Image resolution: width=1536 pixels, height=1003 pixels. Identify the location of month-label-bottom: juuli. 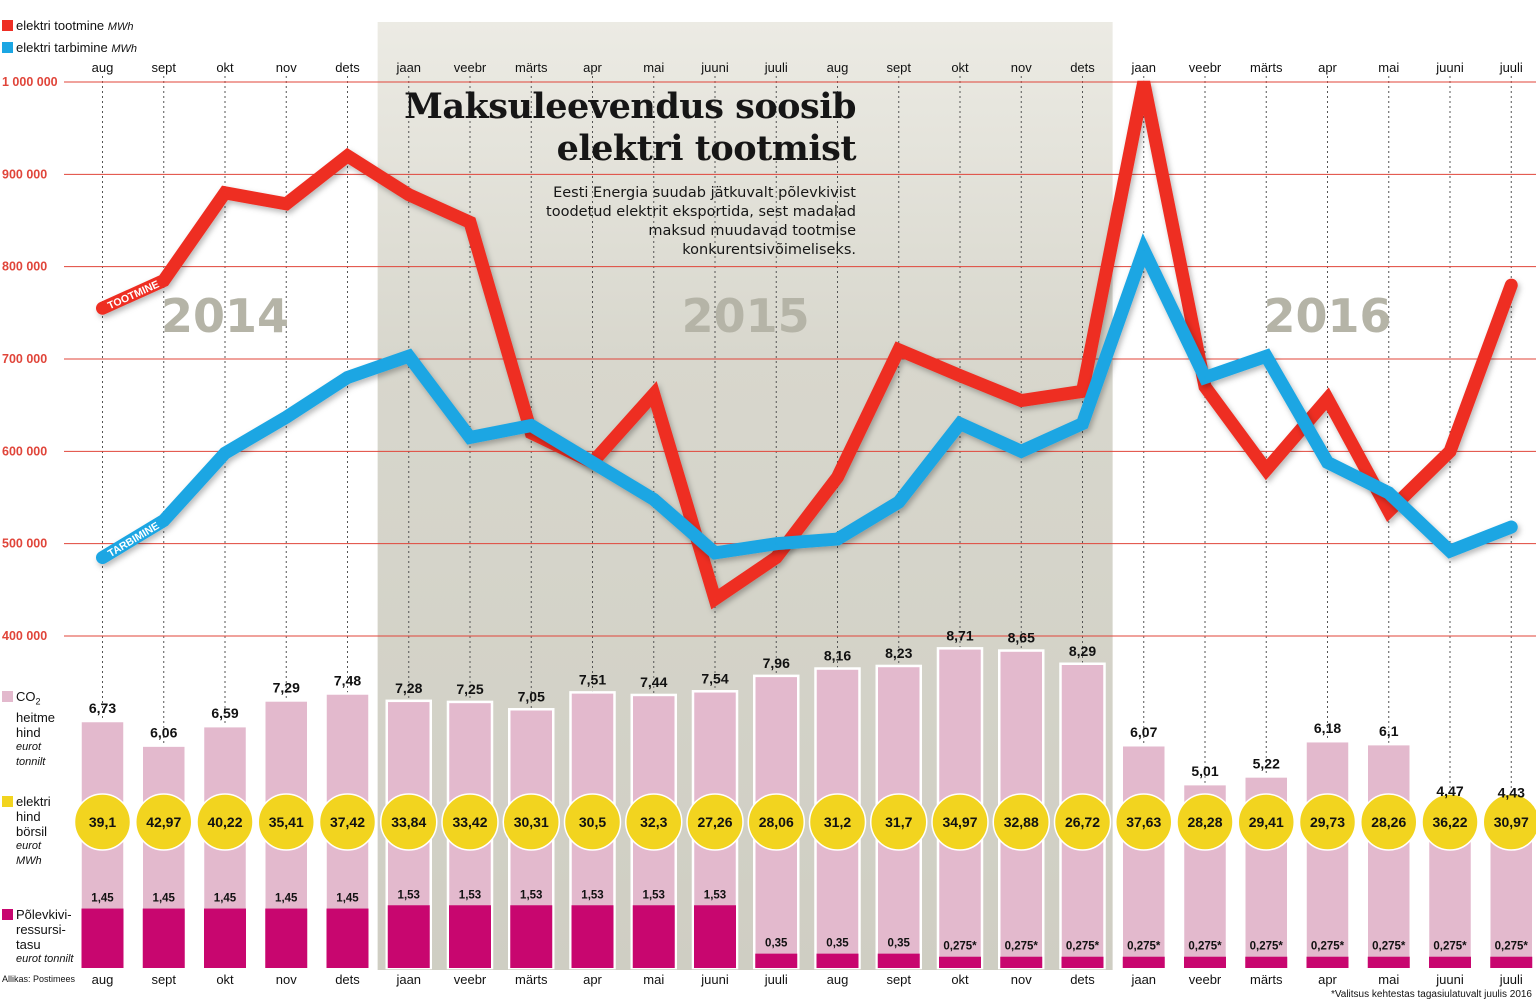
(776, 979).